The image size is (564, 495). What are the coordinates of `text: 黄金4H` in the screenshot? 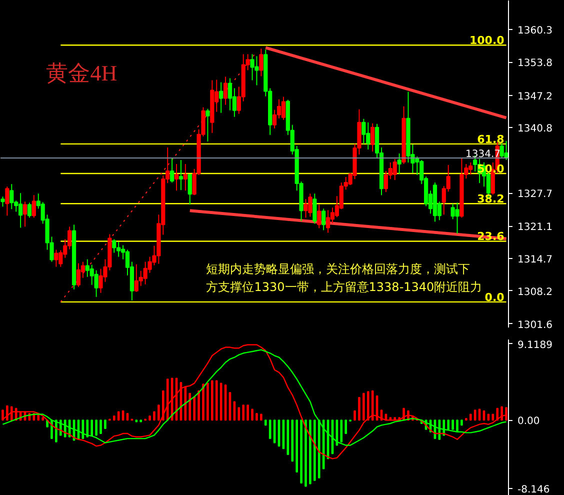 It's located at (82, 73).